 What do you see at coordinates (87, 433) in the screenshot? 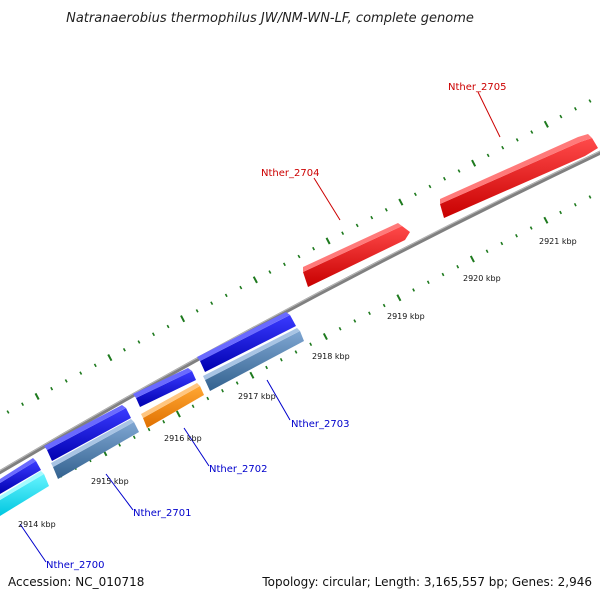
I see `gene-blue-c` at bounding box center [87, 433].